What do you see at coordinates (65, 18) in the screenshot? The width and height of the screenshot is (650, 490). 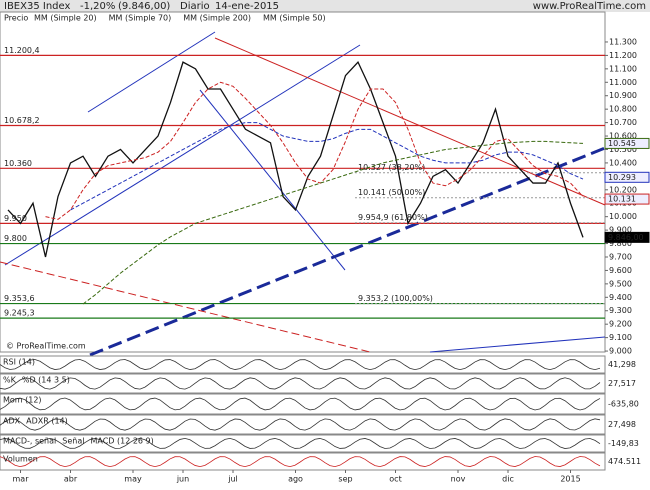 I see `legend-entry: MM (Simple 20)` at bounding box center [65, 18].